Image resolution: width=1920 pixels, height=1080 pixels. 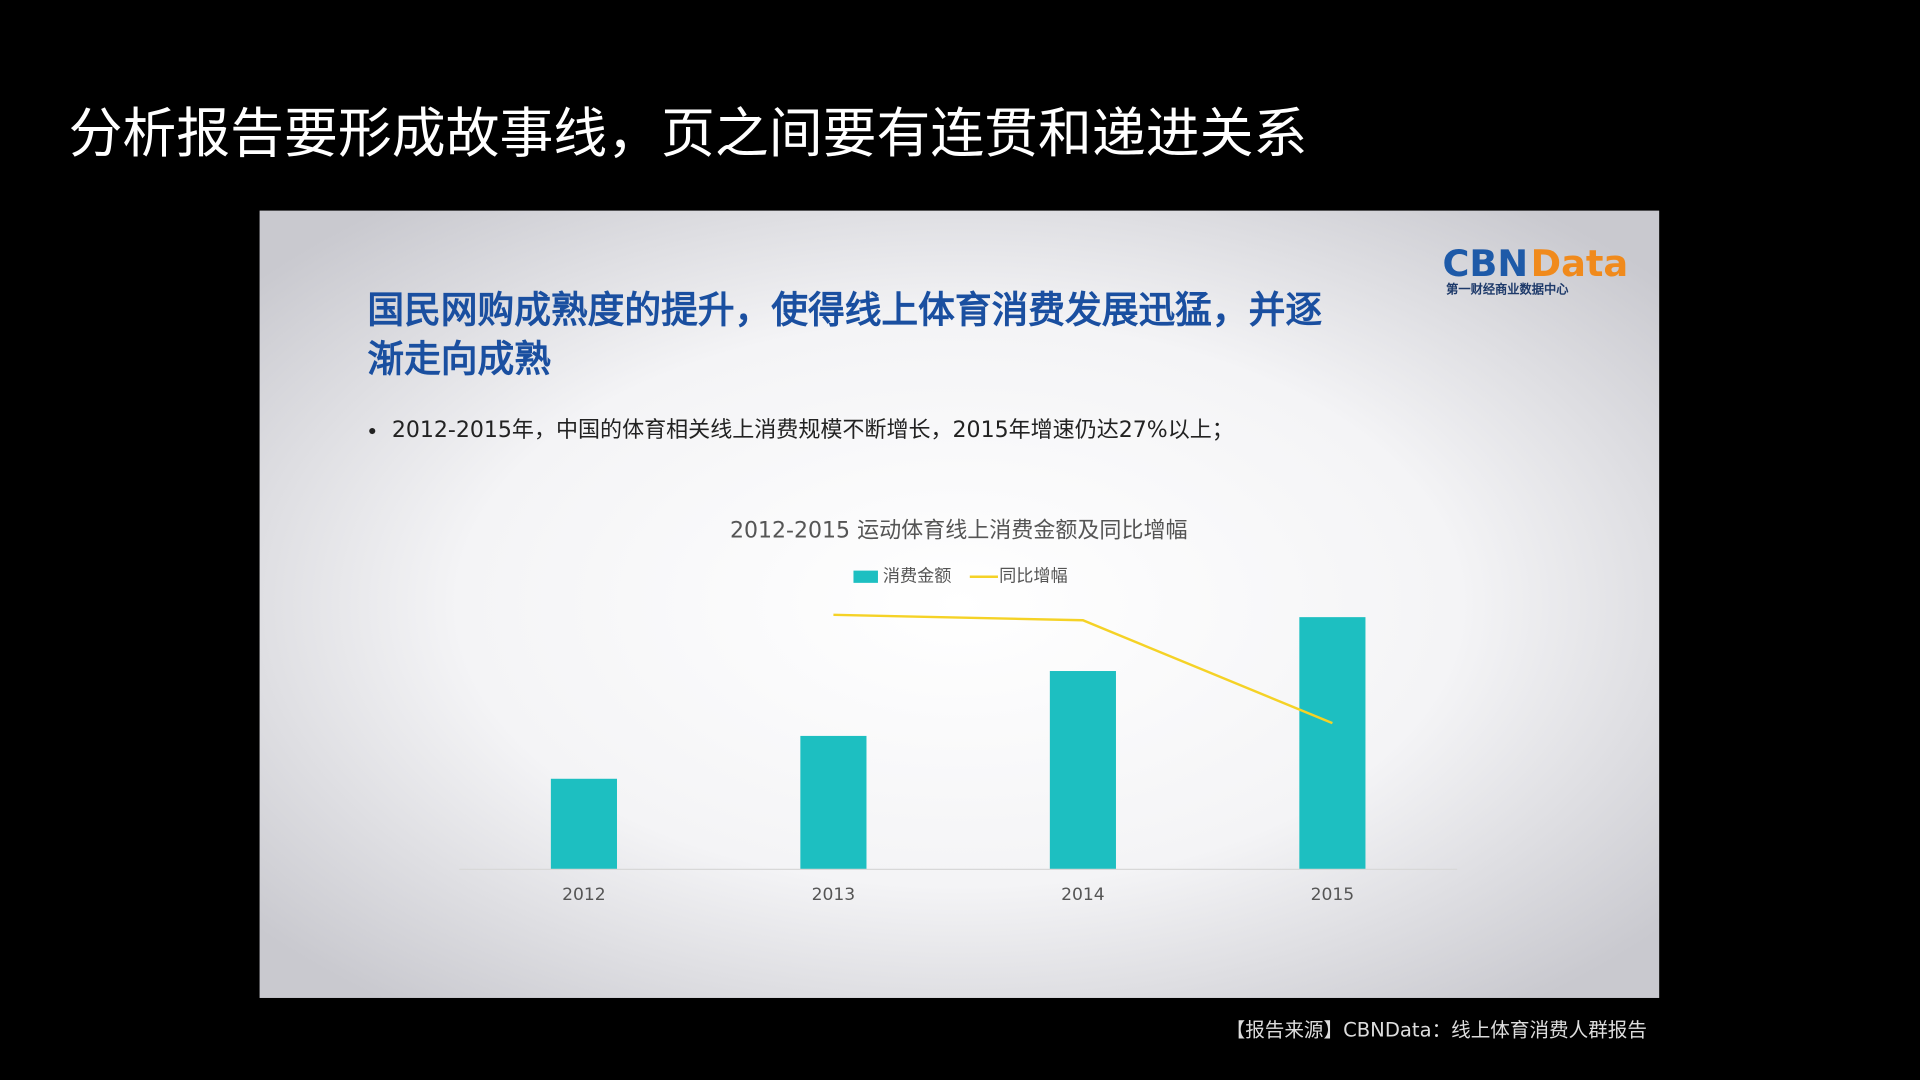 I want to click on x-tick-label: 2012, so click(x=584, y=895).